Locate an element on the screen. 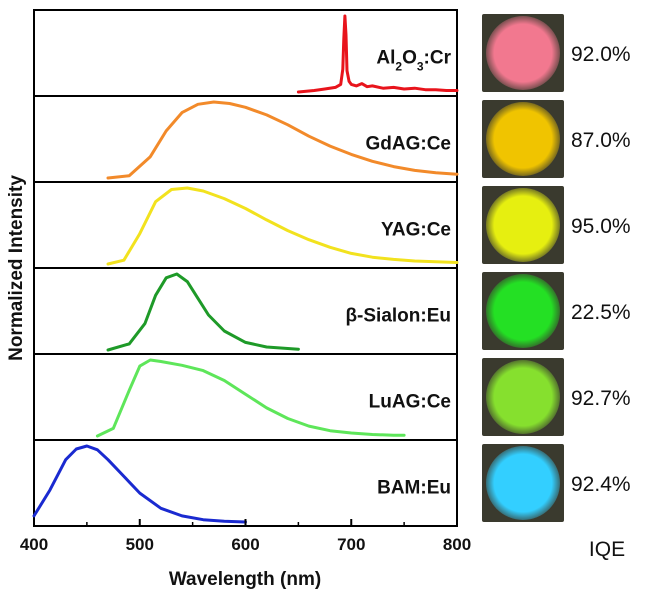 This screenshot has height=606, width=650. y-axis-title: Normalized Intensity is located at coordinates (16, 268).